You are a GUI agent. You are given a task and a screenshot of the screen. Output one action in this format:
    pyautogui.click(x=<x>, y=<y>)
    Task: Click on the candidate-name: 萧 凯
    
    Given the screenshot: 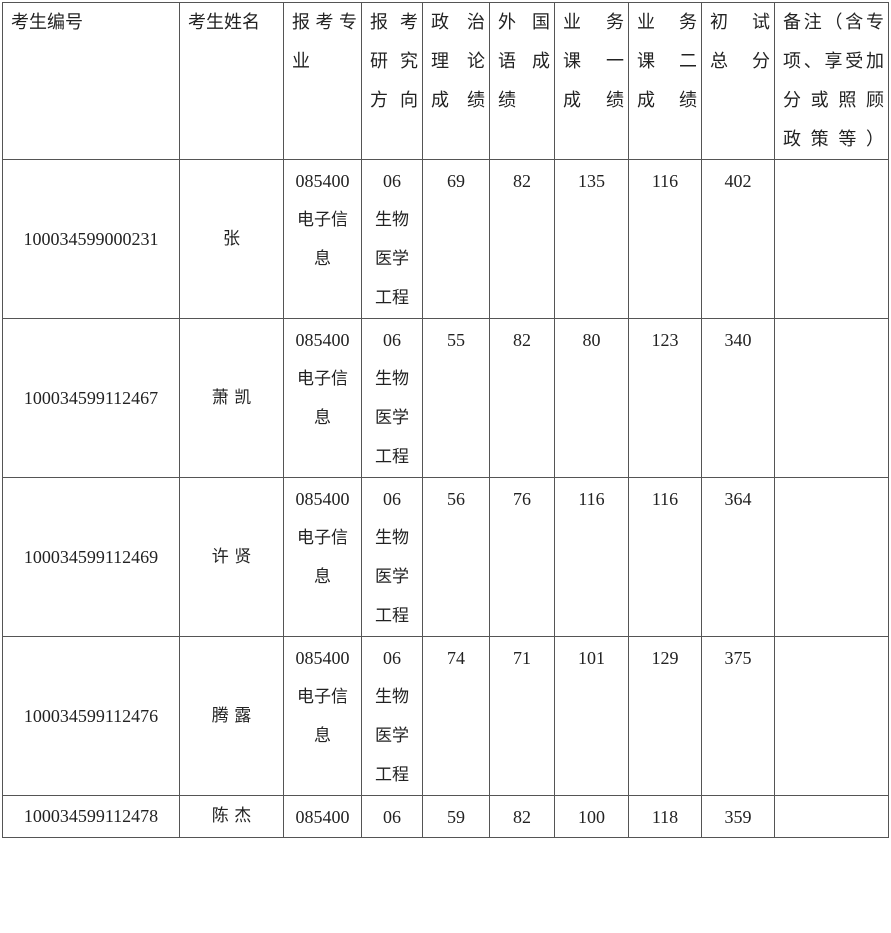 What is the action you would take?
    pyautogui.click(x=231, y=398)
    